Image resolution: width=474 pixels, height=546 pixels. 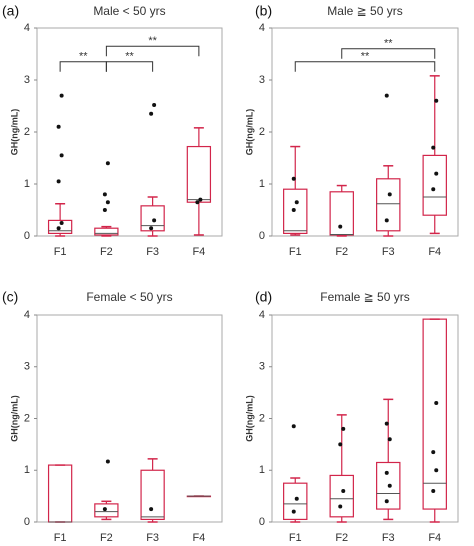 What do you see at coordinates (10, 11) in the screenshot?
I see `panel-label: (a)` at bounding box center [10, 11].